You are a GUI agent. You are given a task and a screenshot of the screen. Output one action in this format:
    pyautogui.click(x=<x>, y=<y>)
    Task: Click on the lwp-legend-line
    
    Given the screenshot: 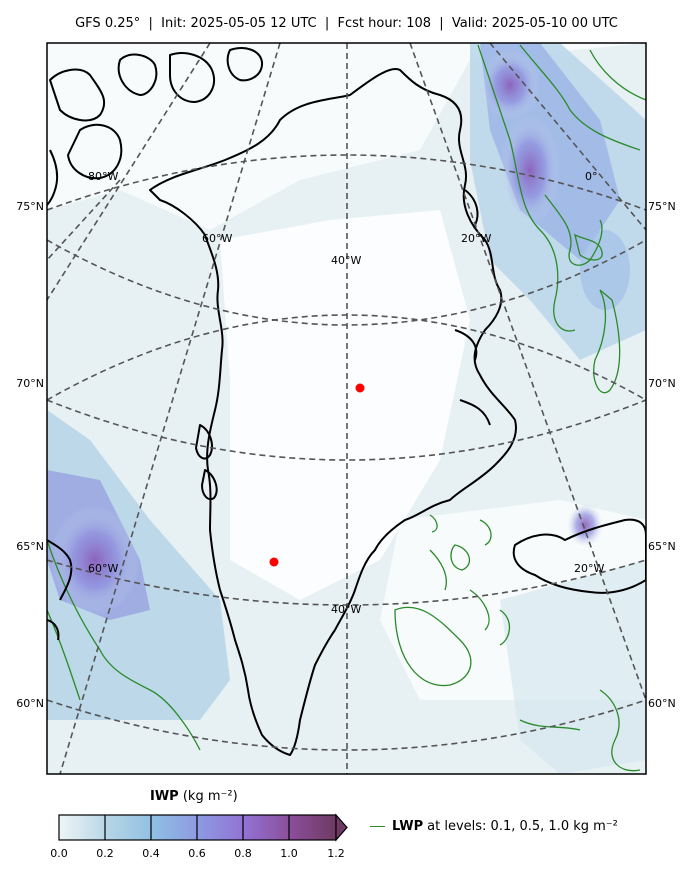 What is the action you would take?
    pyautogui.click(x=377, y=826)
    